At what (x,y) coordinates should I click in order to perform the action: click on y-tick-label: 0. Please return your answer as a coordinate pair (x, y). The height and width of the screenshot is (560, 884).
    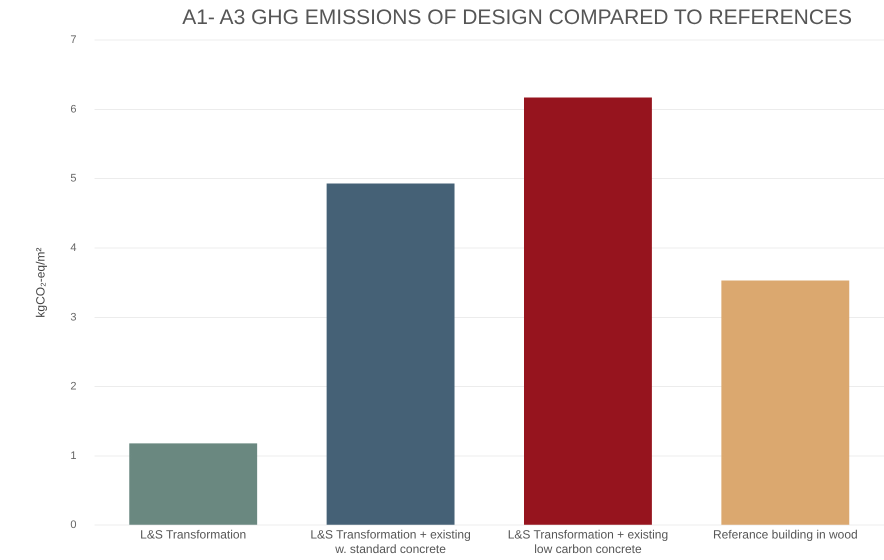
    Looking at the image, I should click on (73, 525).